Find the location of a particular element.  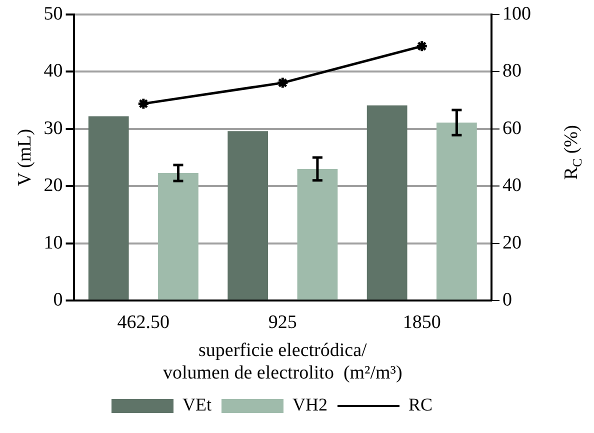

y2-tick-label: 100 is located at coordinates (516, 13).